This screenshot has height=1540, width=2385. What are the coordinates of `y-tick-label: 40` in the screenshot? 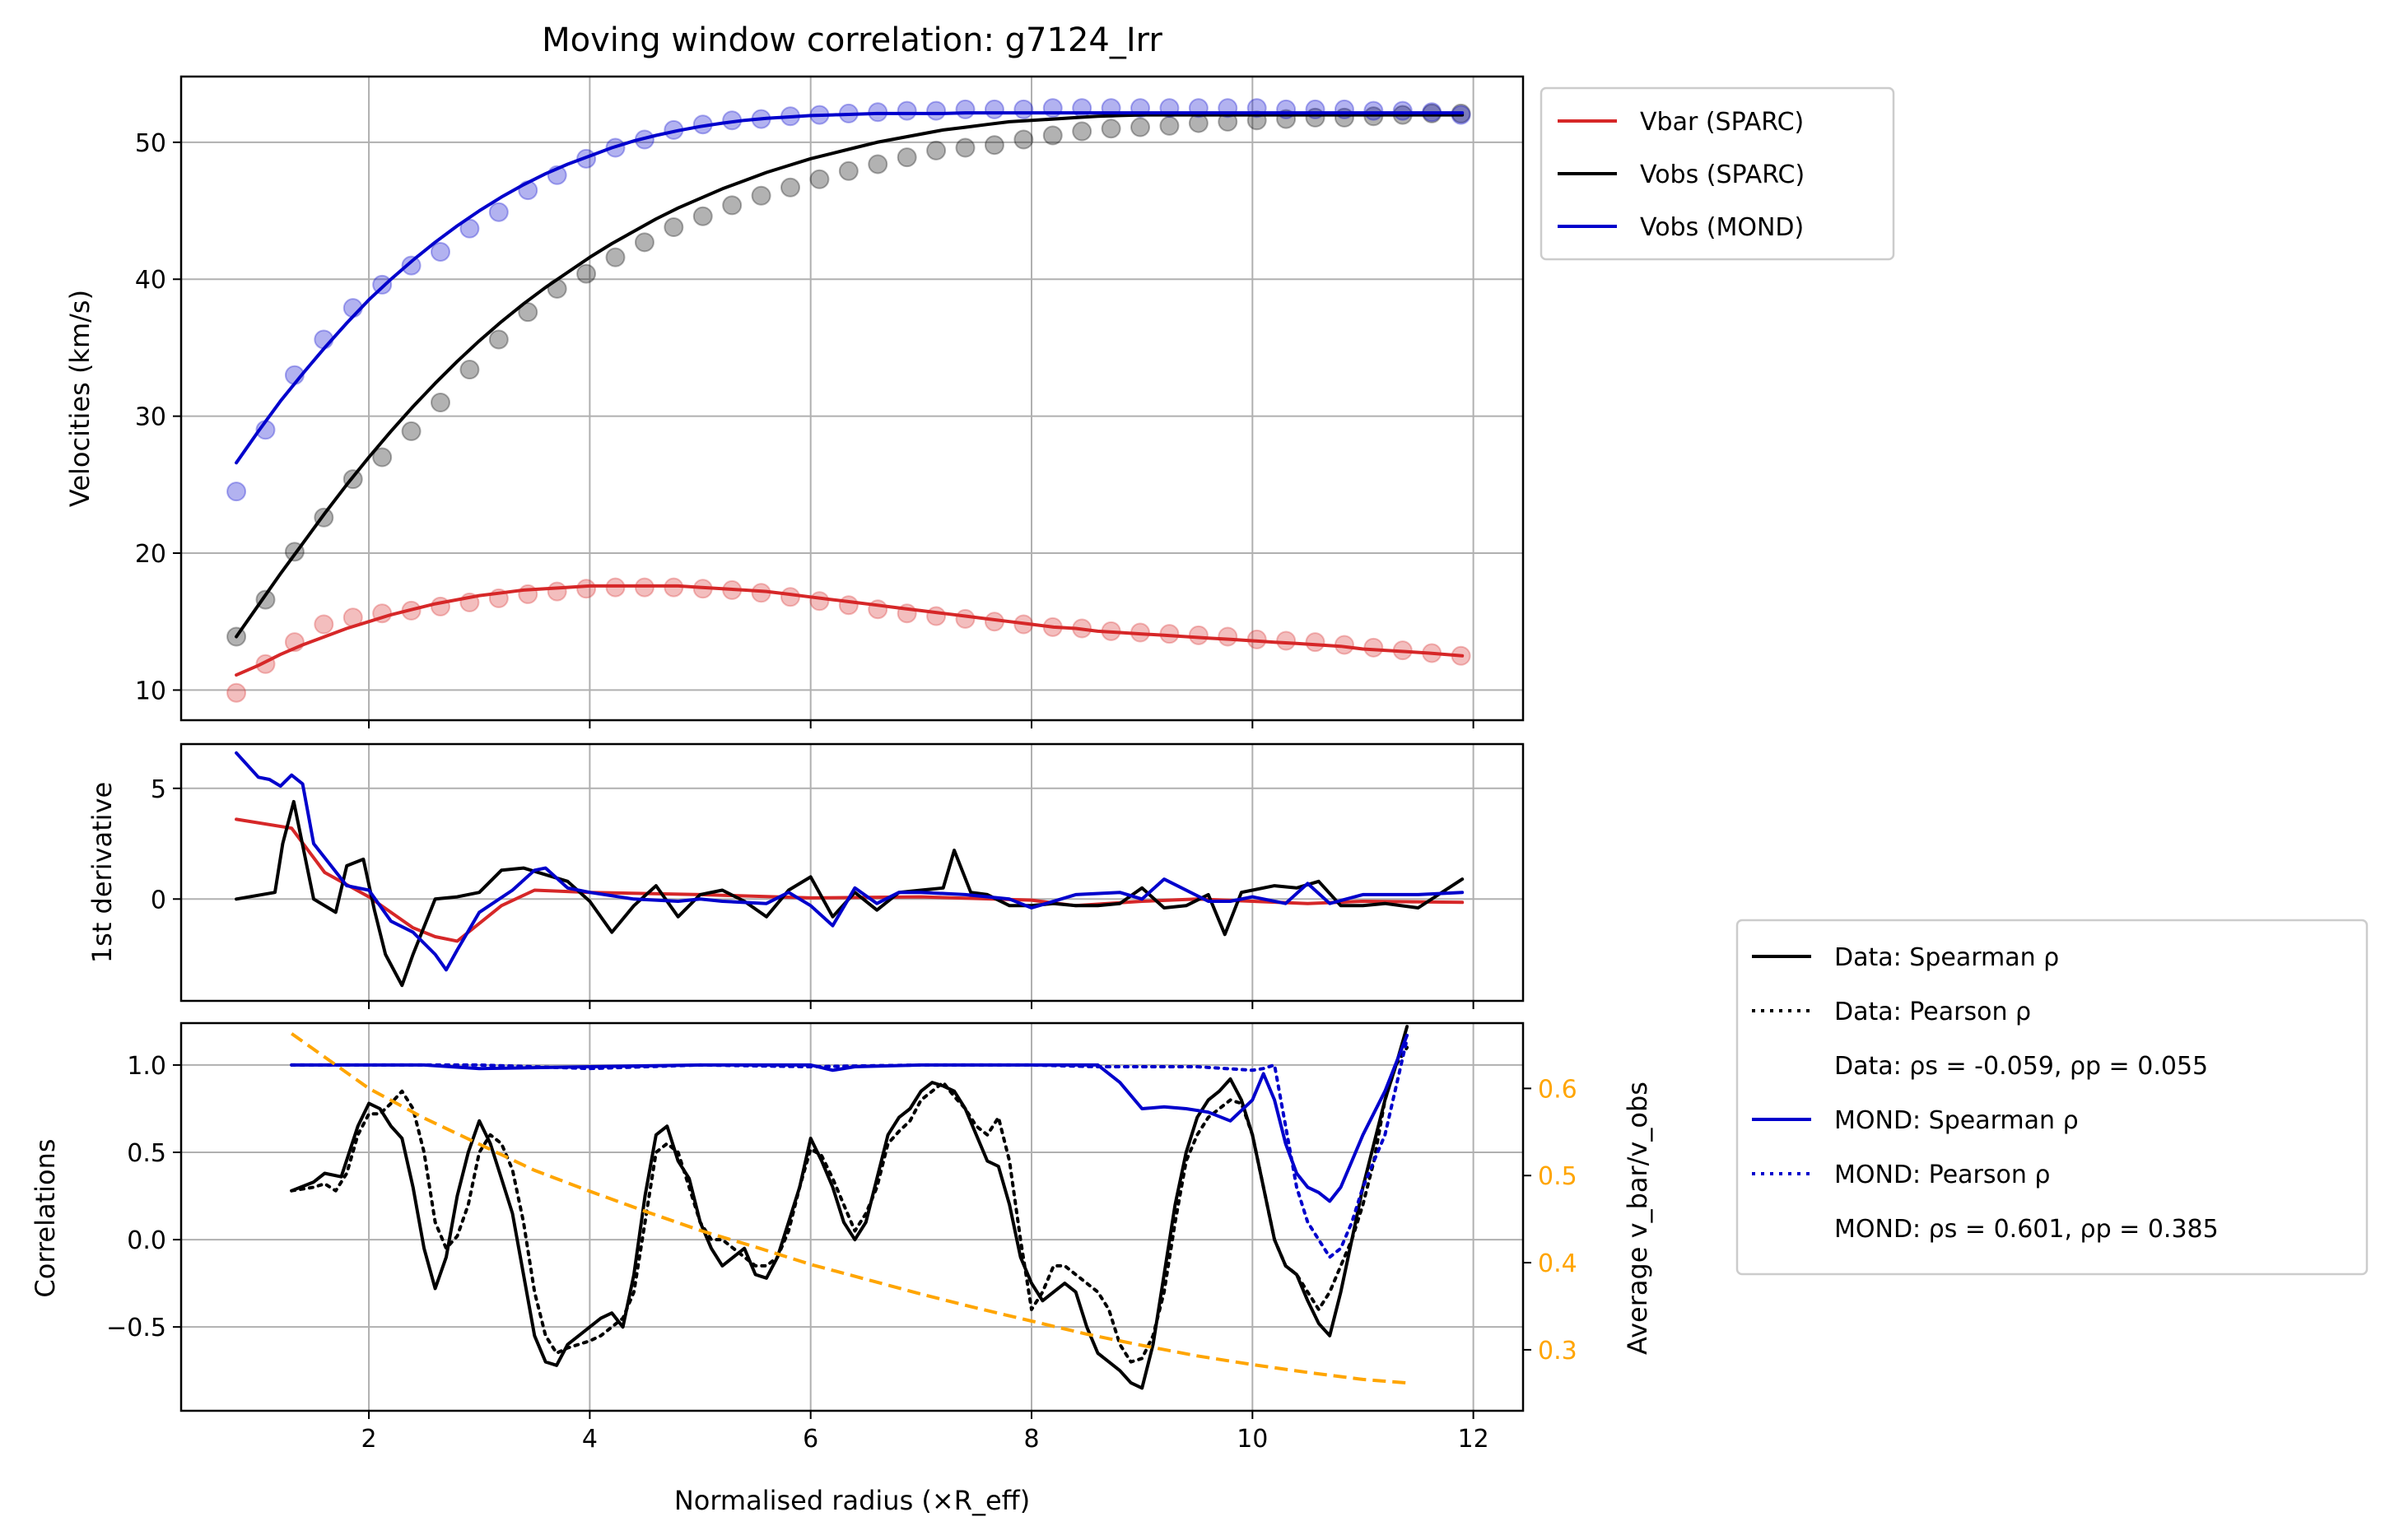 It's located at (151, 280).